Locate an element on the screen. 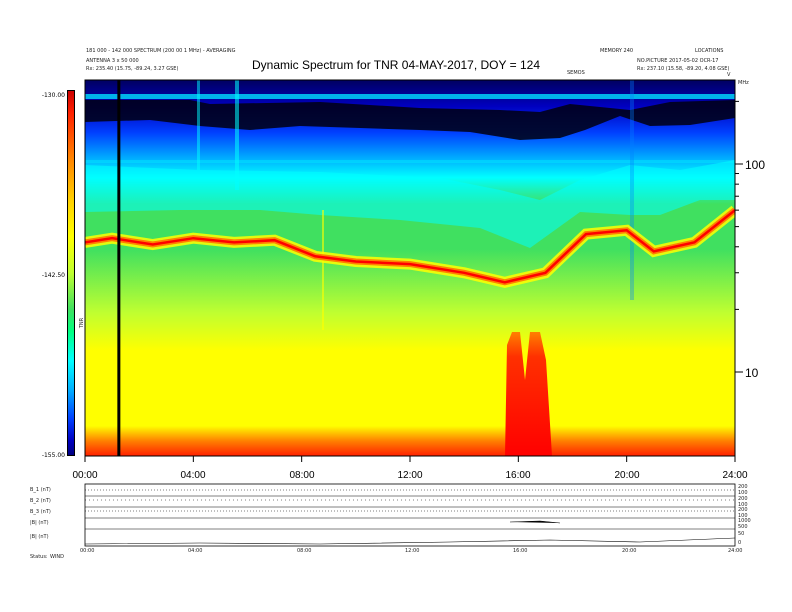 This screenshot has height=612, width=792. cyan-region is located at coordinates (410, 204).